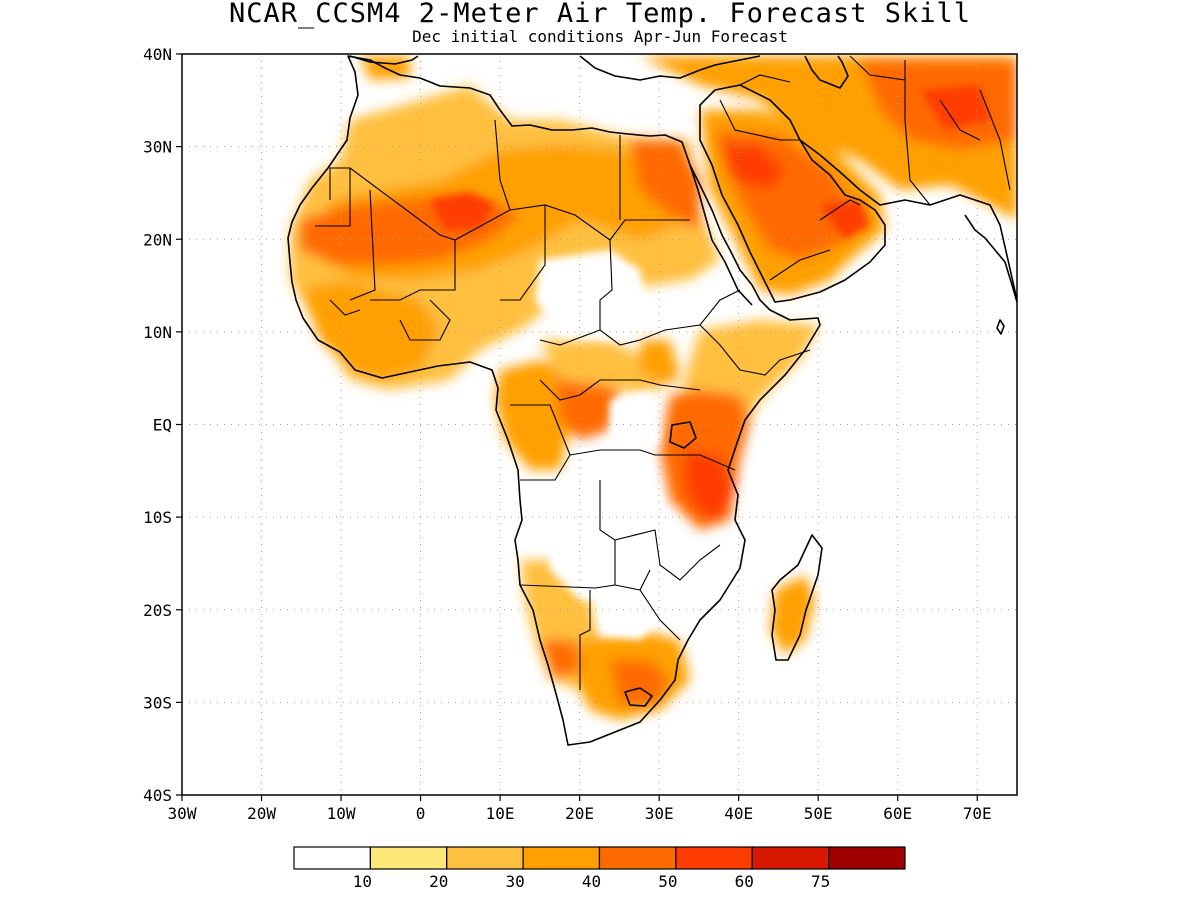 The image size is (1200, 900). Describe the element at coordinates (667, 881) in the screenshot. I see `colorbar-label: 50` at that location.